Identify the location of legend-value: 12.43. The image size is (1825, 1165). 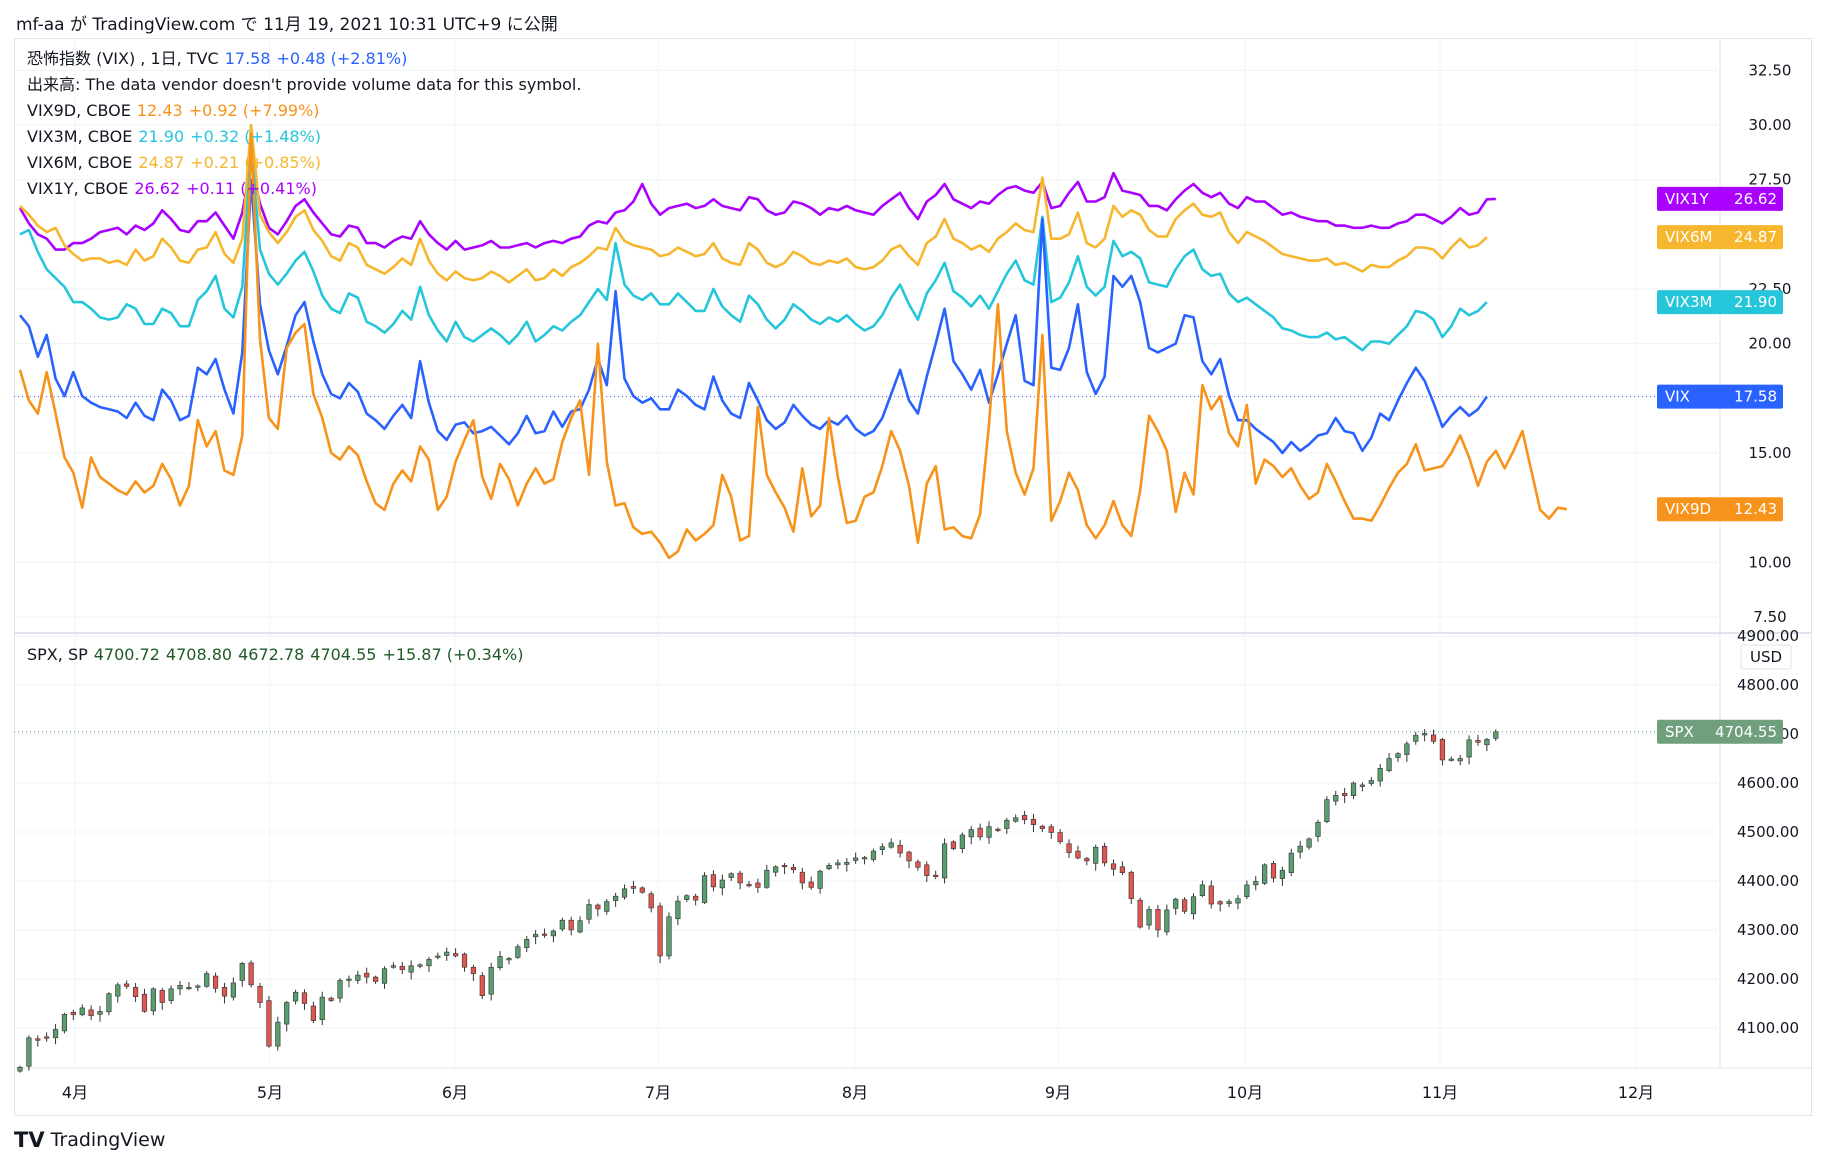
(159, 110).